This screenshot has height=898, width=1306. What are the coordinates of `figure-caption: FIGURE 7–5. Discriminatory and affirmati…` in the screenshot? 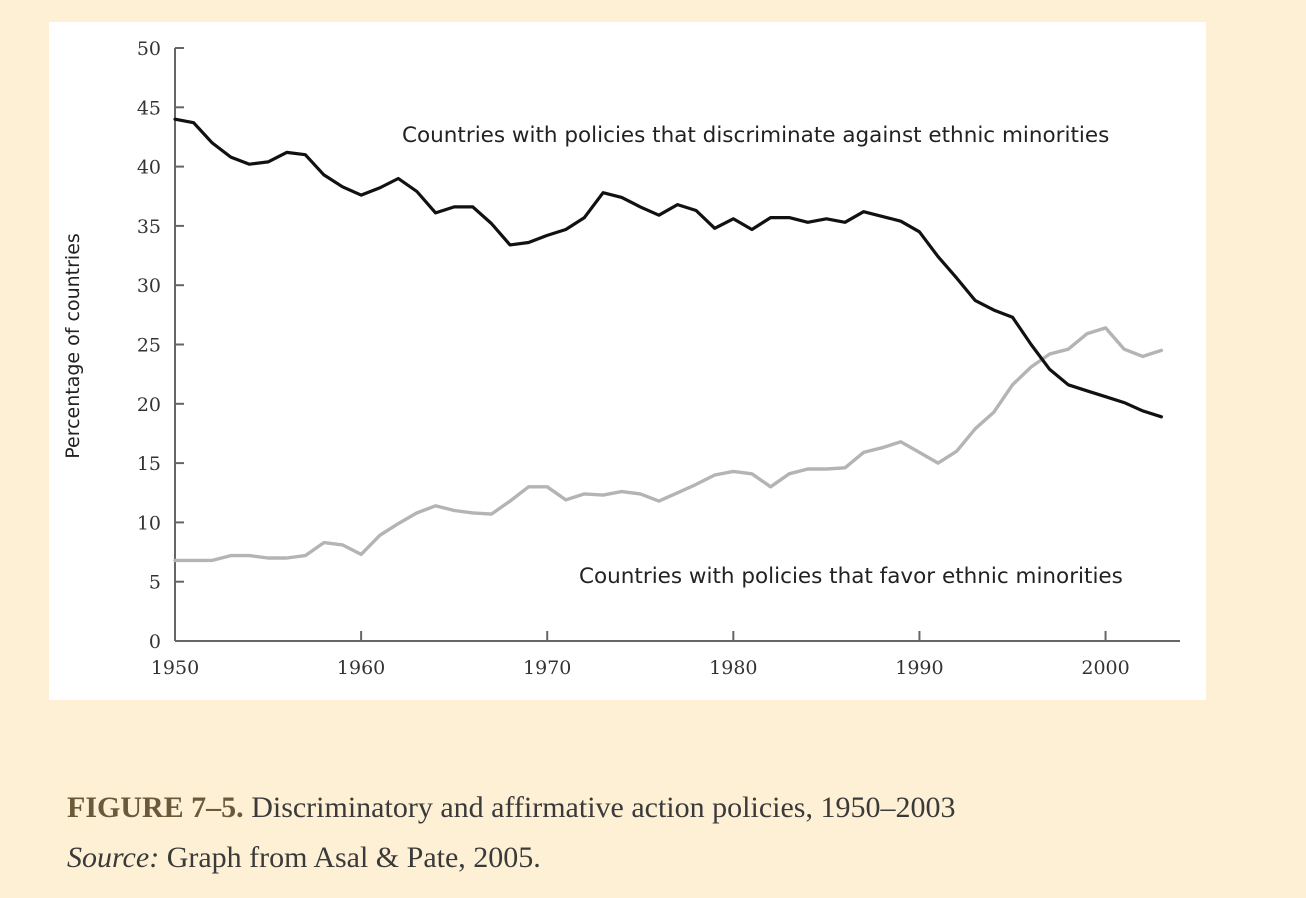 It's located at (667, 833).